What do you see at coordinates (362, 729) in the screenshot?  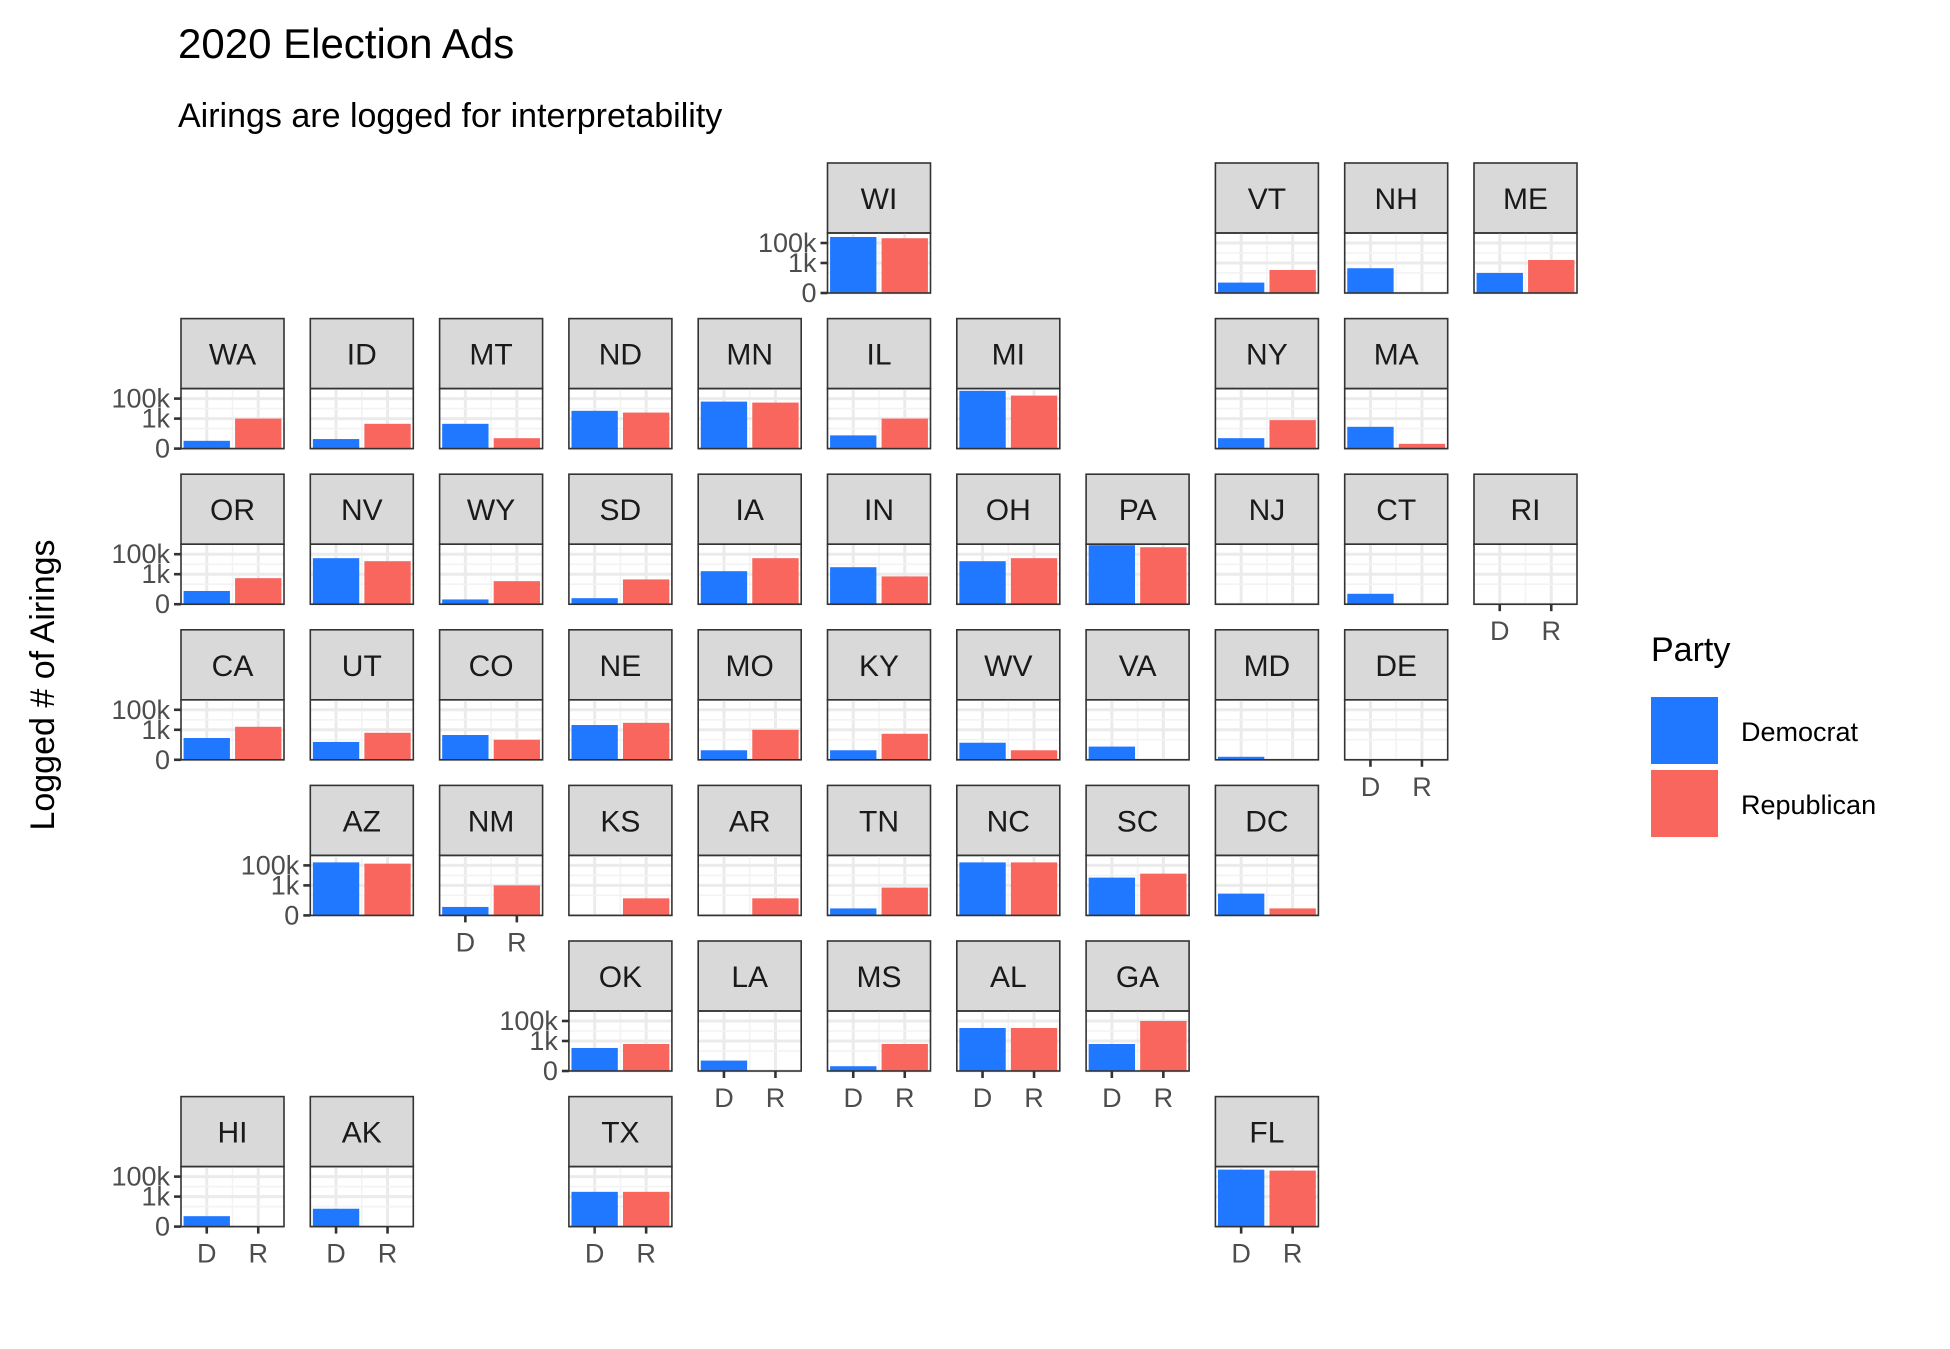 I see `panel-ut` at bounding box center [362, 729].